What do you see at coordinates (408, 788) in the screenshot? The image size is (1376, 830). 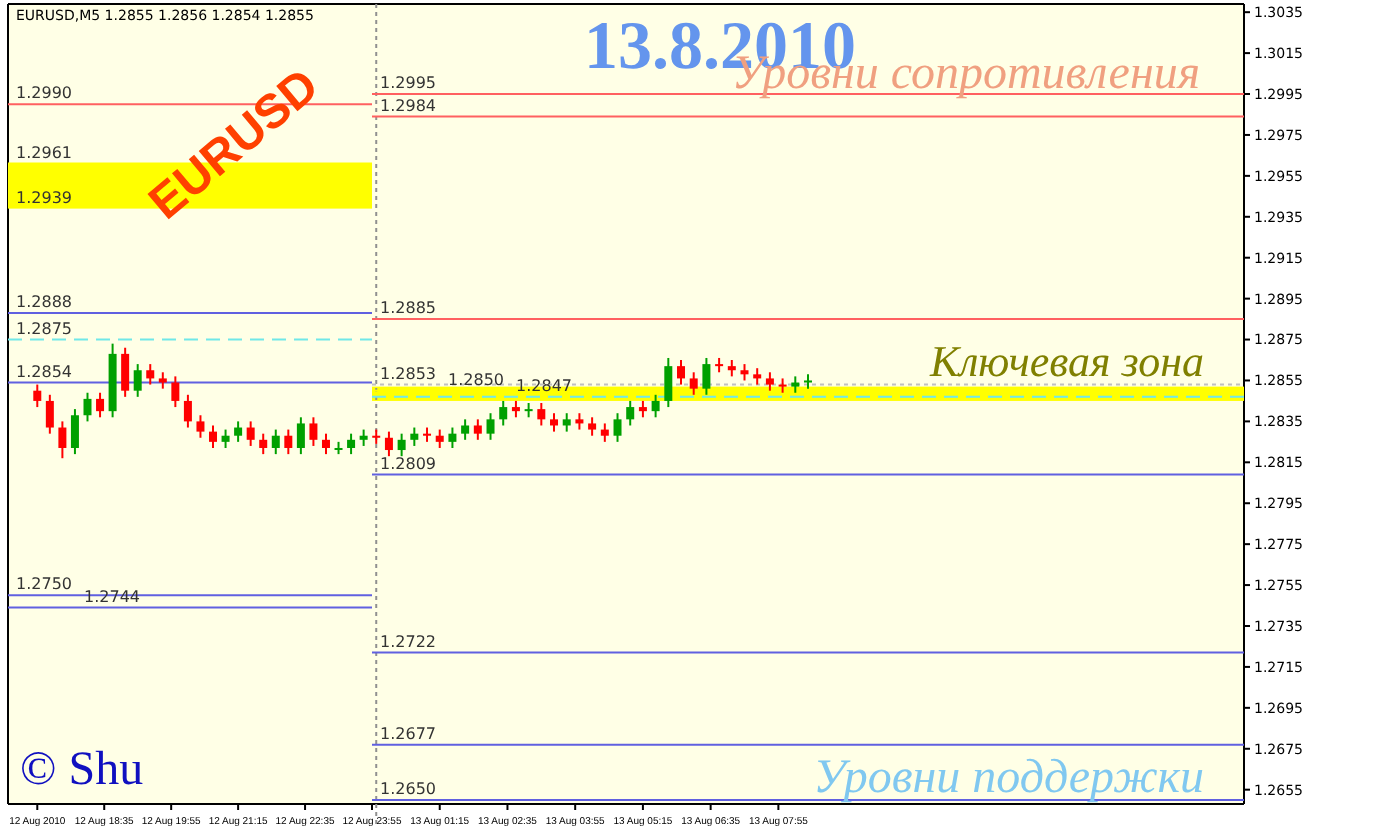 I see `ref-line-label: 1.2650` at bounding box center [408, 788].